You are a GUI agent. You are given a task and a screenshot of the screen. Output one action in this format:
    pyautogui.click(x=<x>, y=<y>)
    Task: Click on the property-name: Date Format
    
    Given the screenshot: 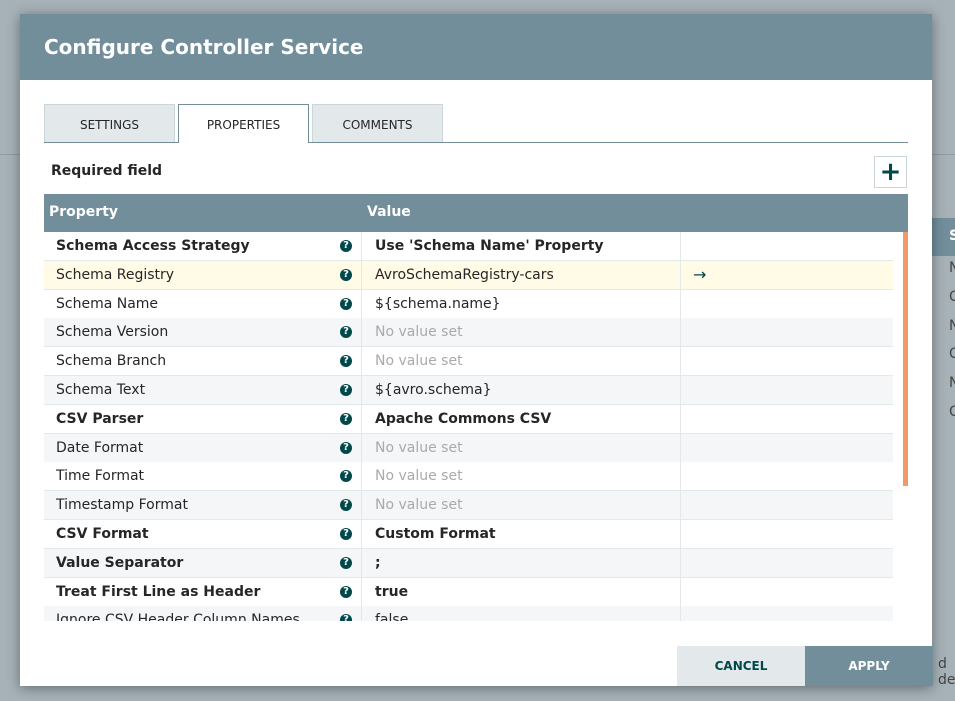 What is the action you would take?
    pyautogui.click(x=203, y=447)
    